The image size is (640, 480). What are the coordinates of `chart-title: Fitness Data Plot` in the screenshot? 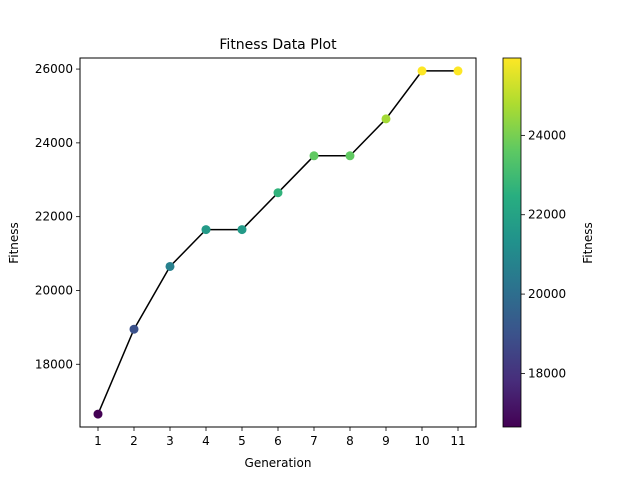 It's located at (278, 45).